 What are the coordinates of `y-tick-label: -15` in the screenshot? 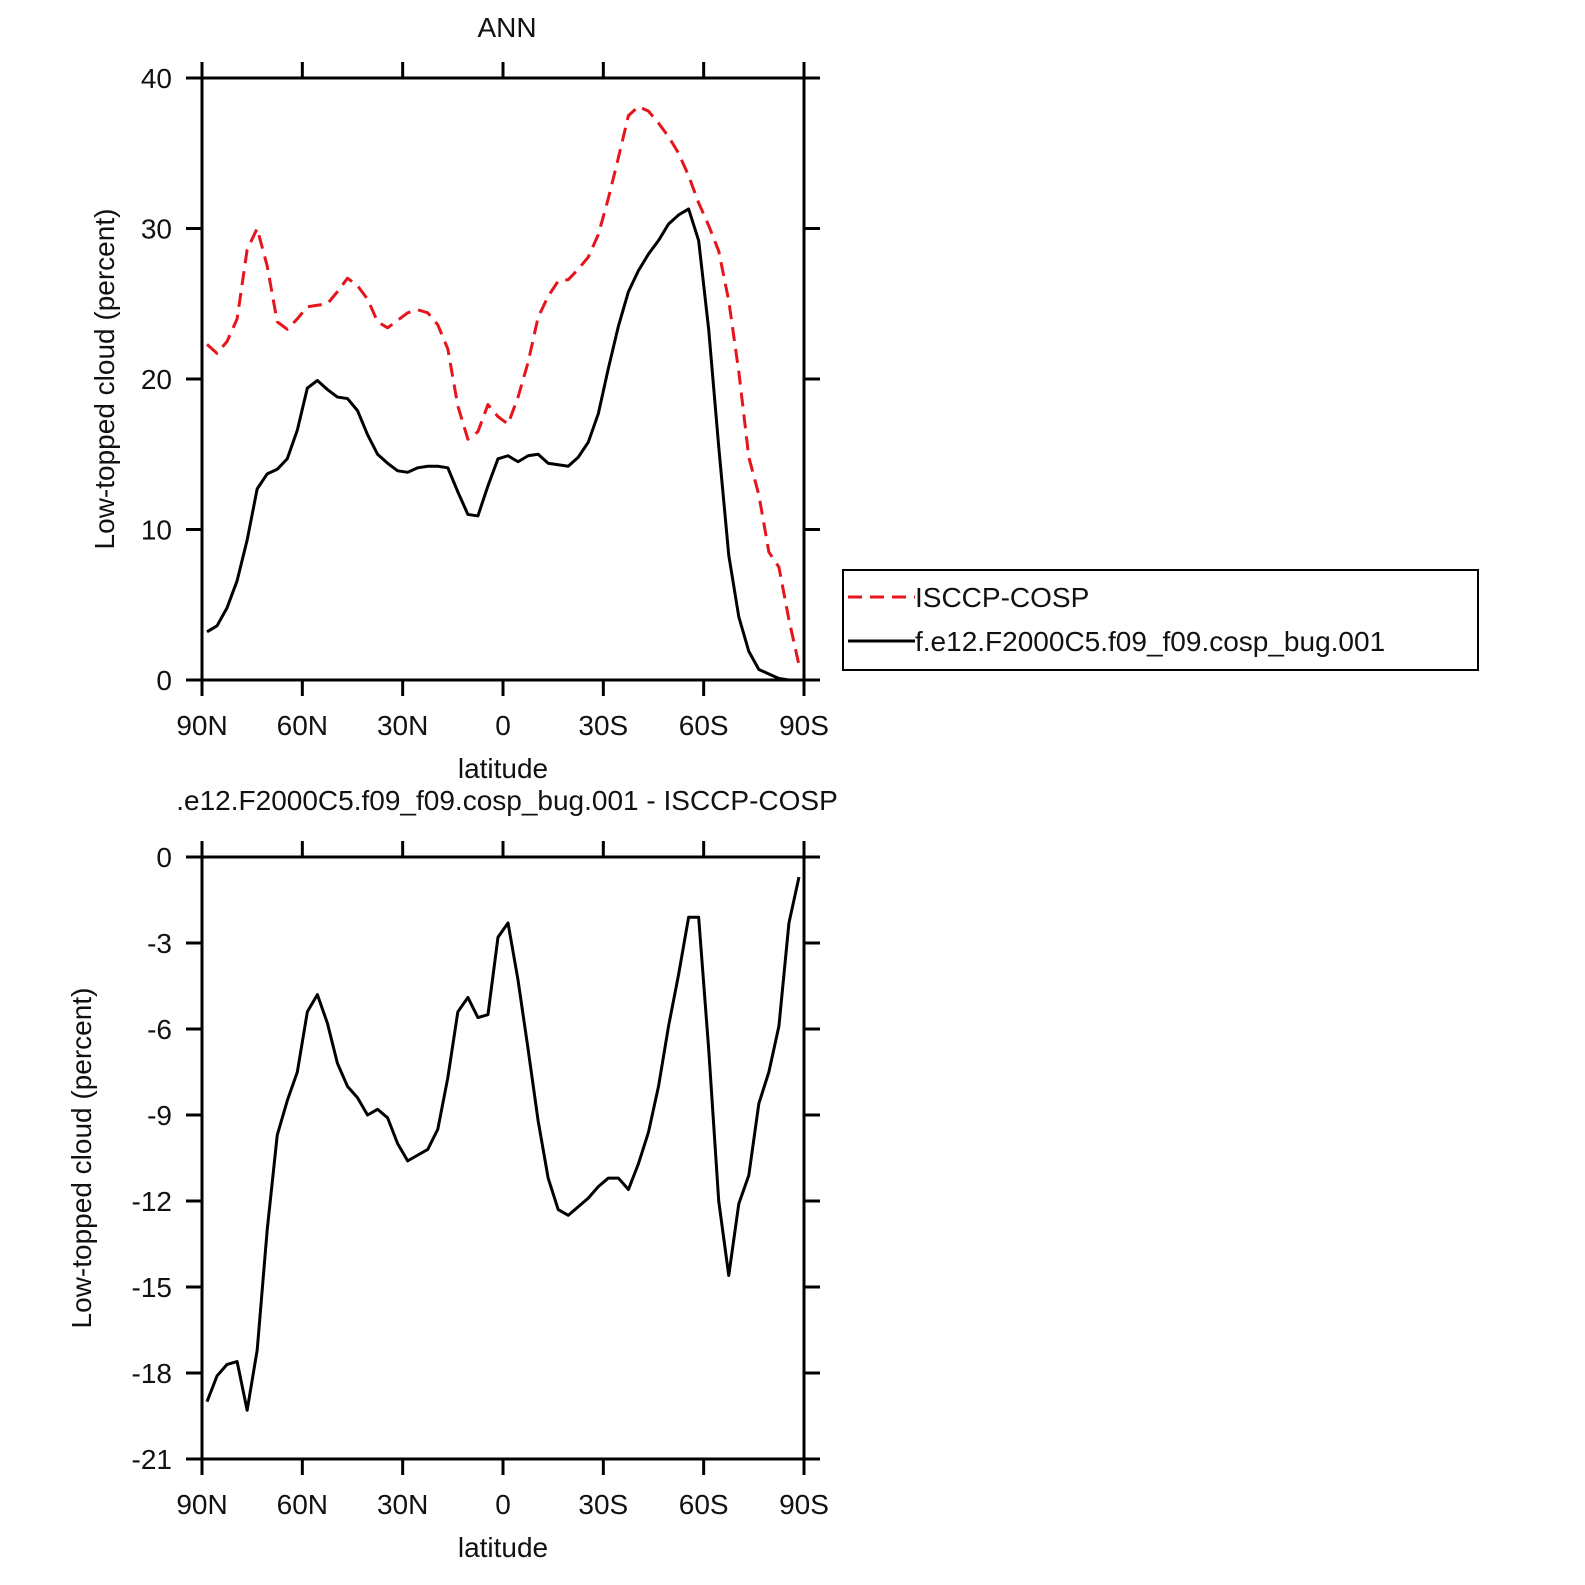 It's located at (152, 1287).